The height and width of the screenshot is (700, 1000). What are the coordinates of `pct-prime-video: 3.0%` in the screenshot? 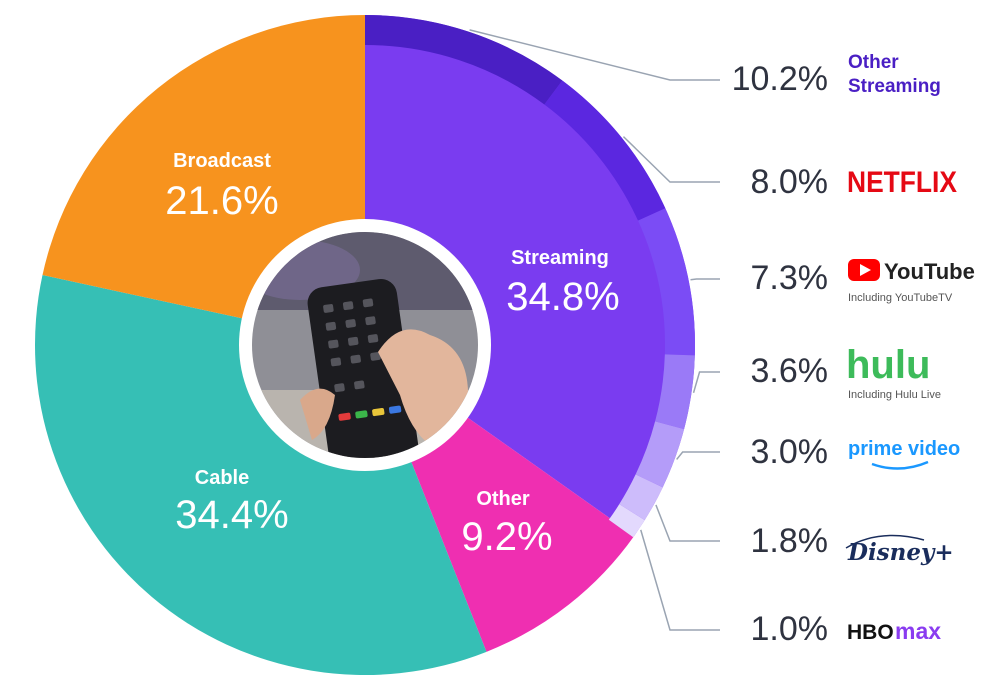 It's located at (790, 452).